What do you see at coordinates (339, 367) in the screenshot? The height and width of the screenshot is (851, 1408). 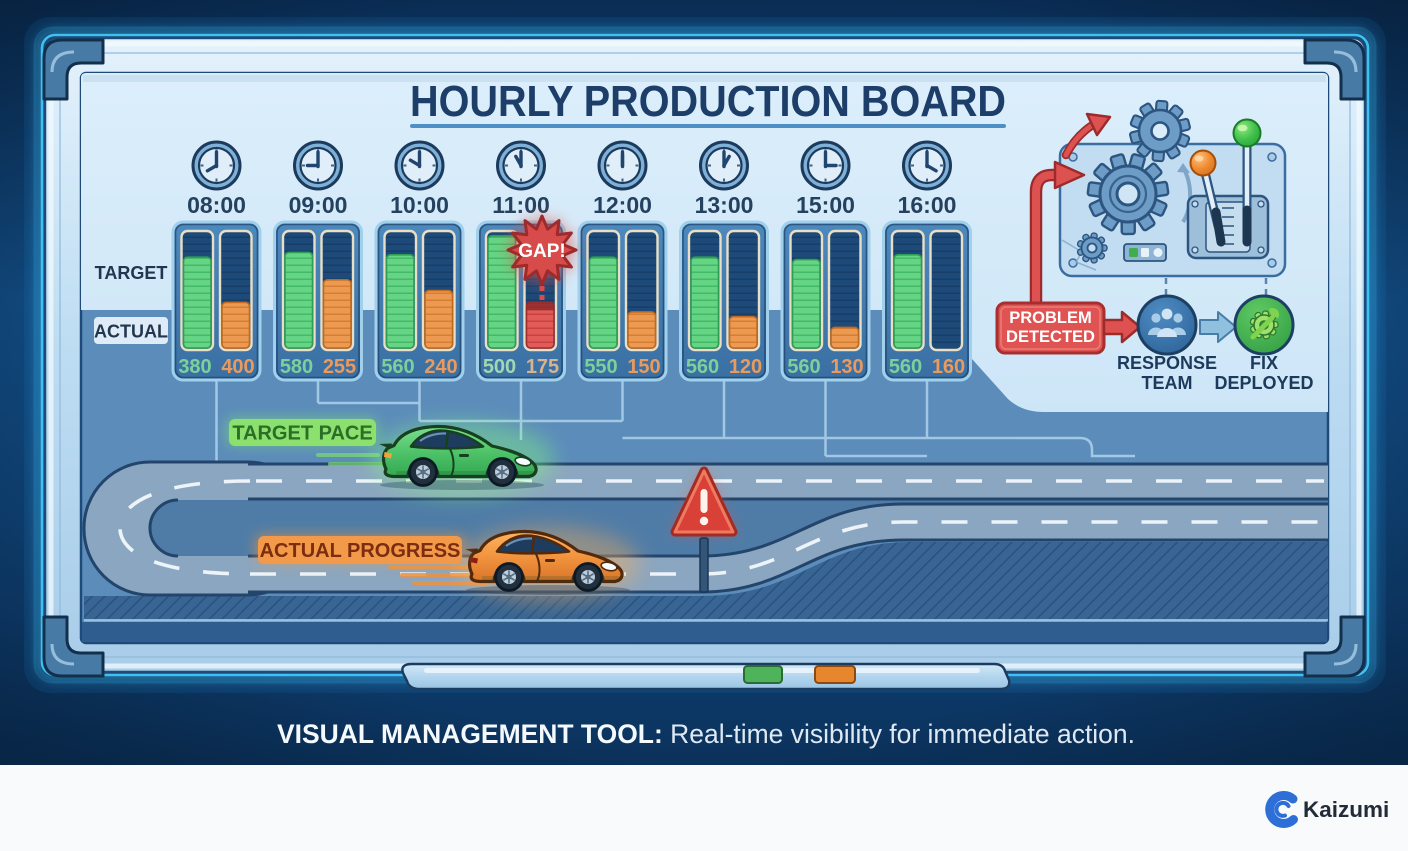 I see `svg-text: 255` at bounding box center [339, 367].